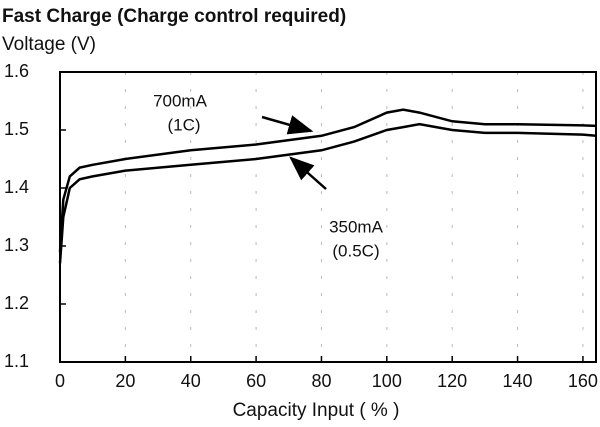 Image resolution: width=600 pixels, height=427 pixels. I want to click on y-tick-label: 1.4, so click(16, 187).